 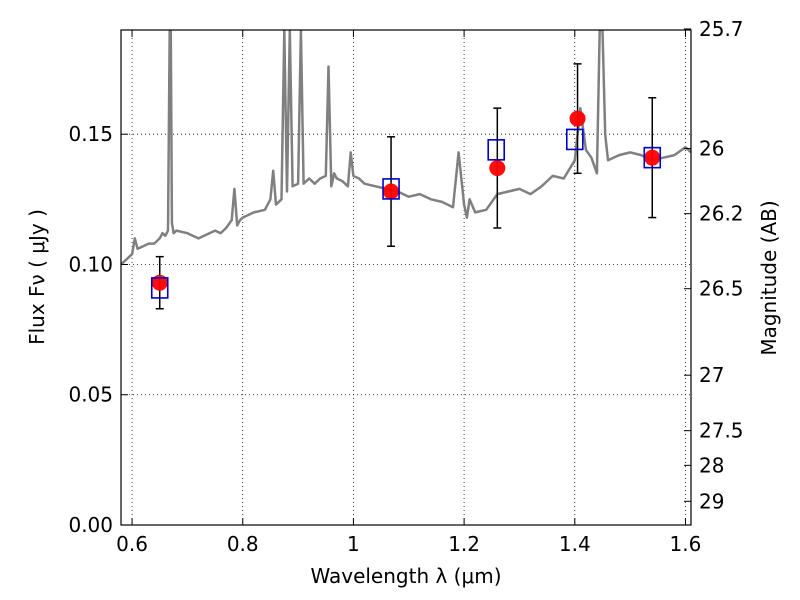 I want to click on x-tick-label: 1.2, so click(x=464, y=544).